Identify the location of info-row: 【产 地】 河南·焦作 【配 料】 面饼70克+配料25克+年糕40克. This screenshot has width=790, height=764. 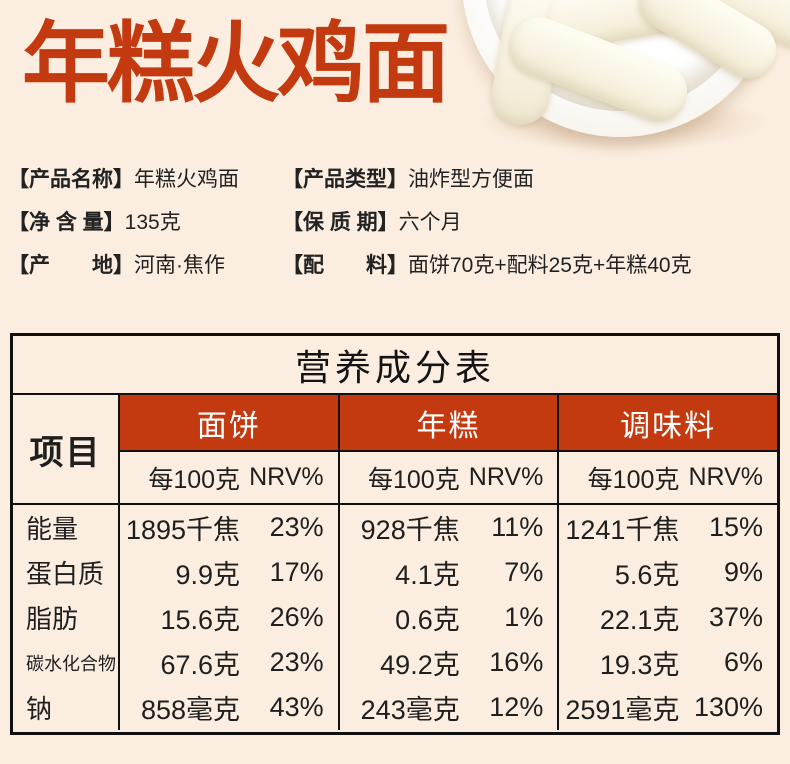
(396, 263).